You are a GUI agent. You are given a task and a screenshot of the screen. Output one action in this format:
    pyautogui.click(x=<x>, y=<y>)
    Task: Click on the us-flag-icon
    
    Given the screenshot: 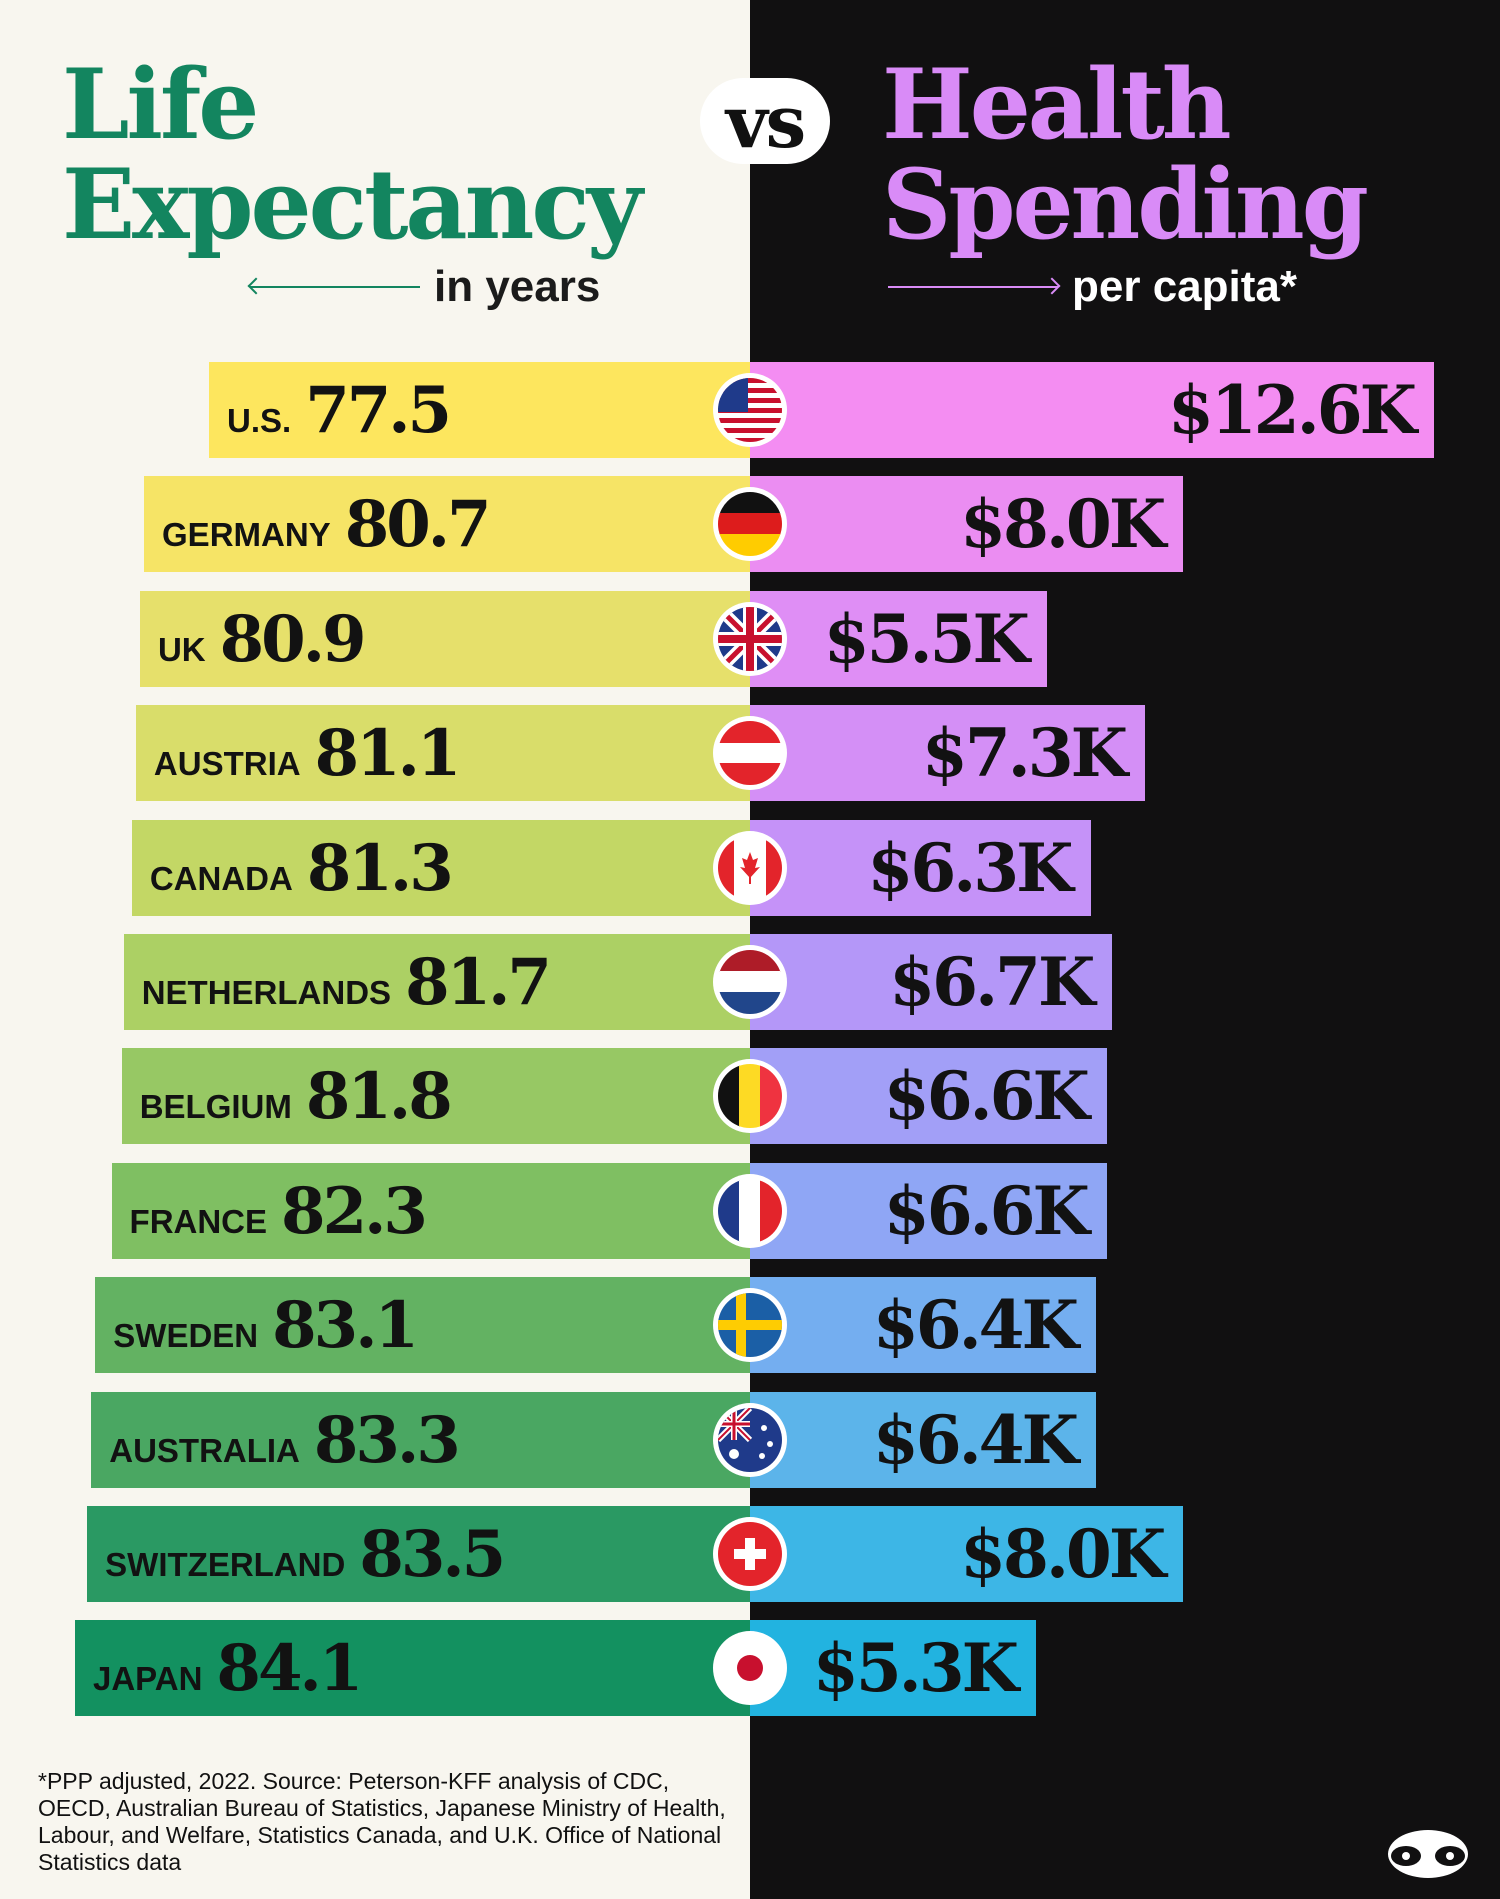 What is the action you would take?
    pyautogui.click(x=750, y=410)
    